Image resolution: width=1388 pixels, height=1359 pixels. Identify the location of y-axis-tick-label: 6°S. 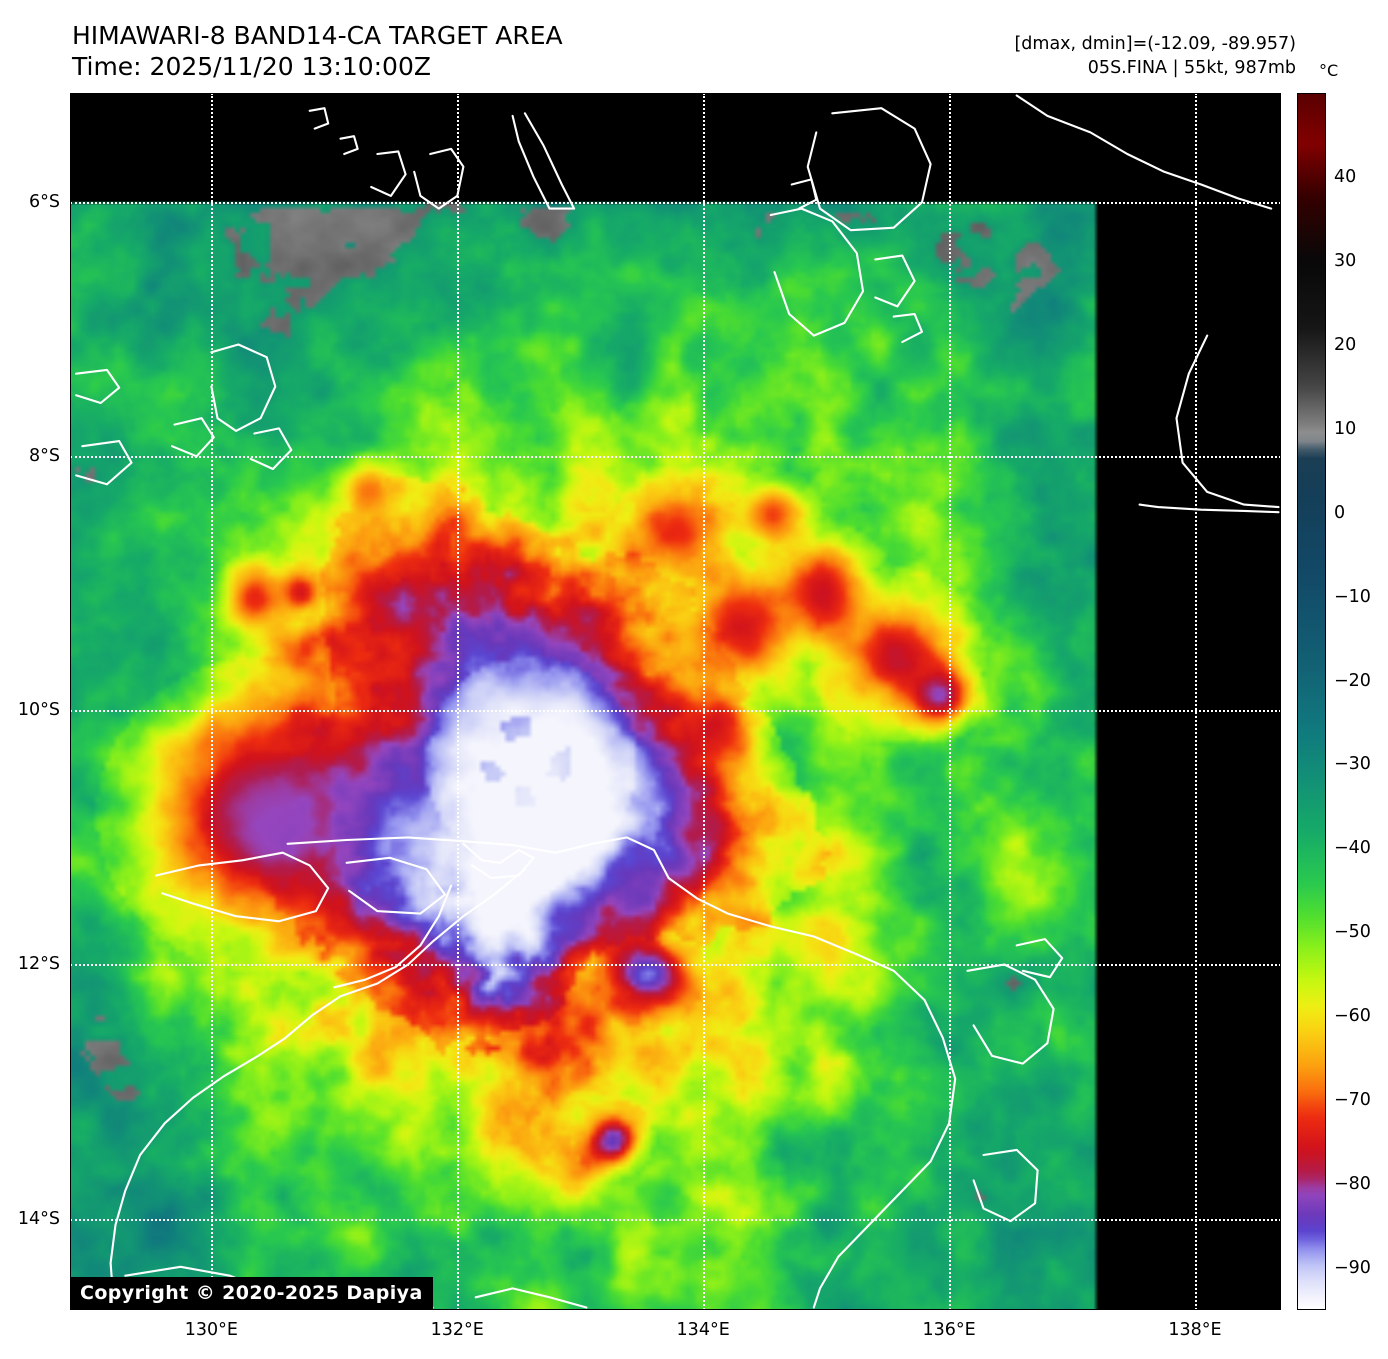
(44, 202).